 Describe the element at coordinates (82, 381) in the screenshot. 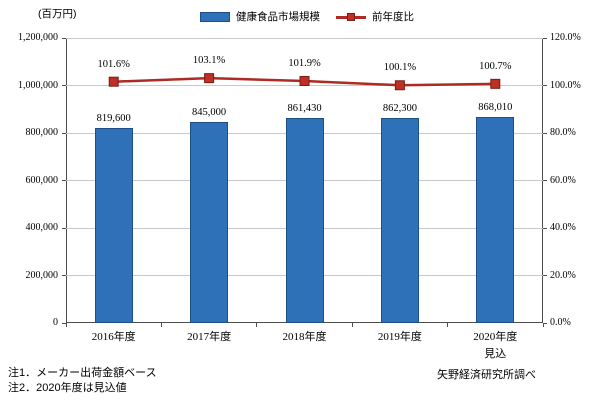

I see `footnotes: 注1．メーカー出荷金額ベース 注2．2020年度は見込値` at that location.